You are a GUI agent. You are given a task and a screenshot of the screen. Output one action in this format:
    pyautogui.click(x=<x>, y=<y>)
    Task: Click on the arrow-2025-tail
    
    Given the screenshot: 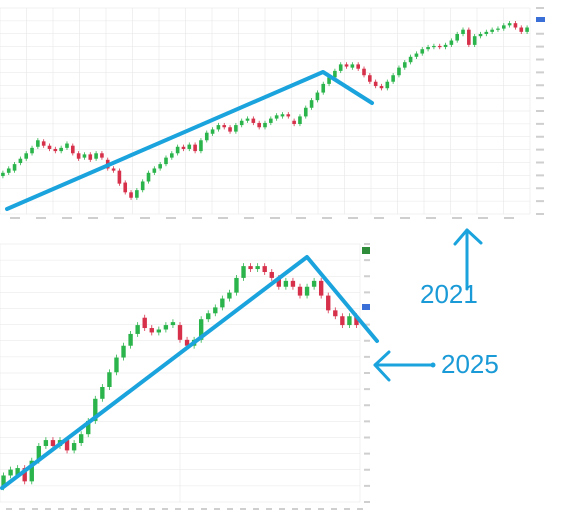 What is the action you would take?
    pyautogui.click(x=433, y=365)
    